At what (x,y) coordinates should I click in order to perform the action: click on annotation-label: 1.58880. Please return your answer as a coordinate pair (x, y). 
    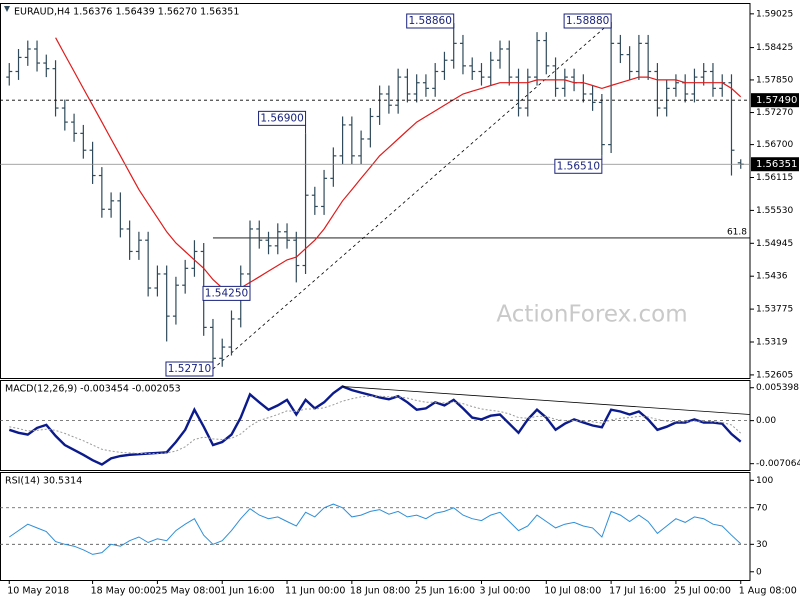
    Looking at the image, I should click on (587, 21).